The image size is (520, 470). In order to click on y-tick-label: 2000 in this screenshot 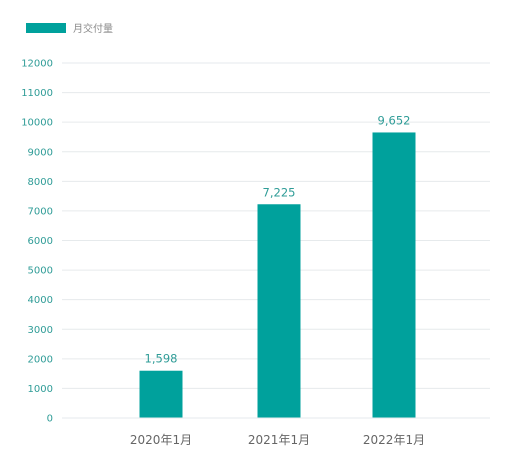, I will do `click(40, 359)`.